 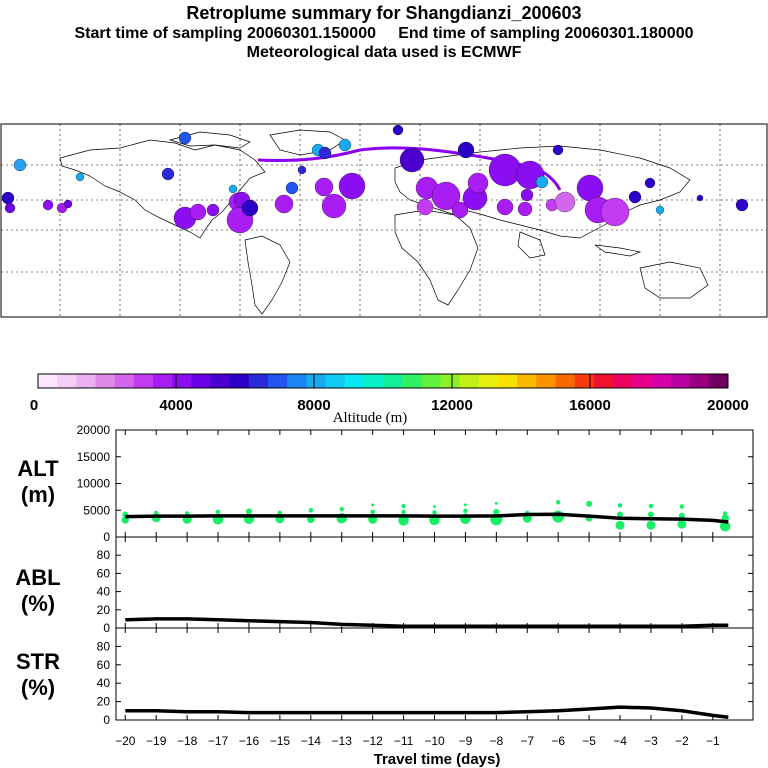 I want to click on start-time-label: Start time of sampling 20060301.150000, so click(x=225, y=33).